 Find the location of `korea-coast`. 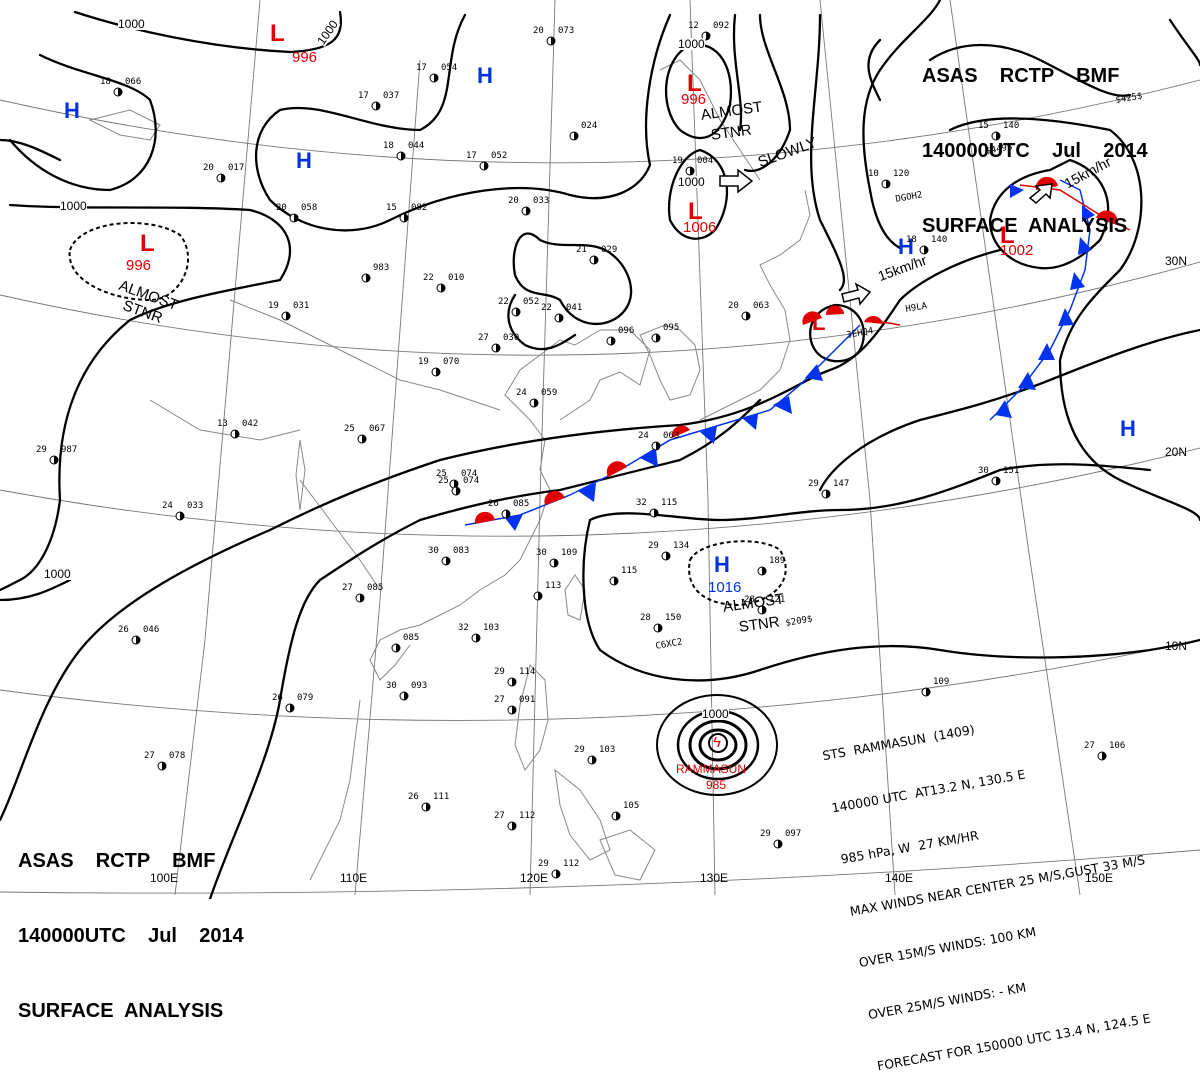

korea-coast is located at coordinates (670, 362).